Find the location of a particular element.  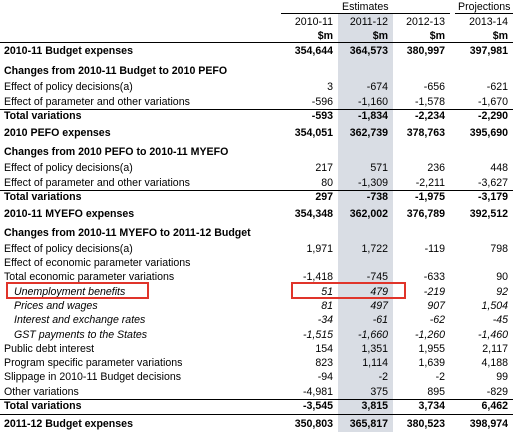

section-heading-row: Changes from 2010 PEFO to 2010-11 MYEFO is located at coordinates (256, 152).